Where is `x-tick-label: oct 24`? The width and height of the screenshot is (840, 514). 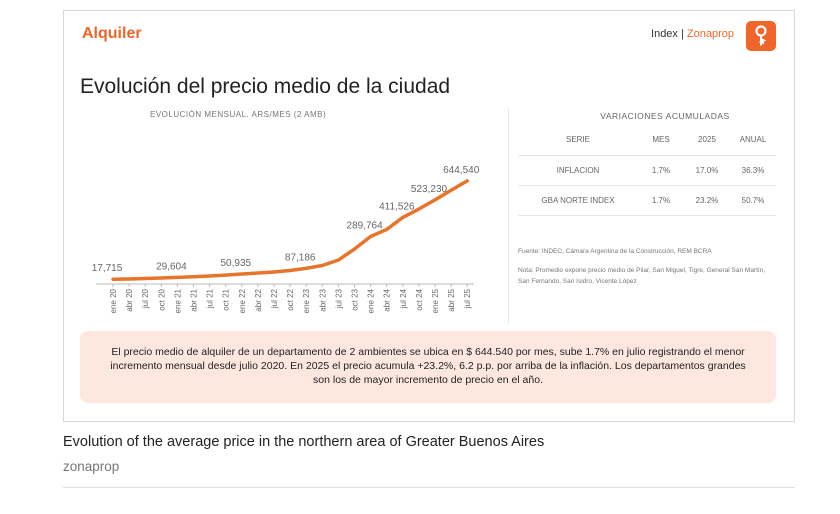 x-tick-label: oct 24 is located at coordinates (419, 299).